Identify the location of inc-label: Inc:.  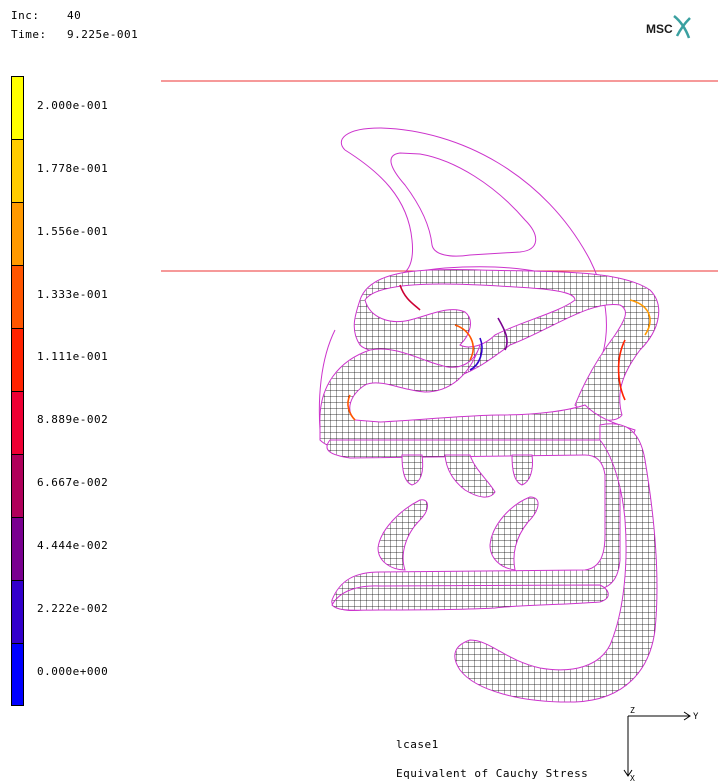
(25, 15).